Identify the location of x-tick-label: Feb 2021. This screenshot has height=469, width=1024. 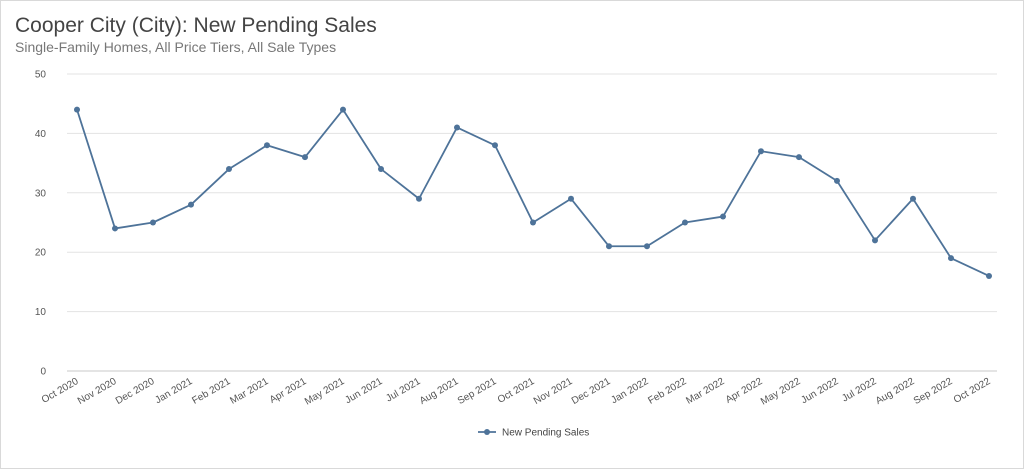
(211, 391).